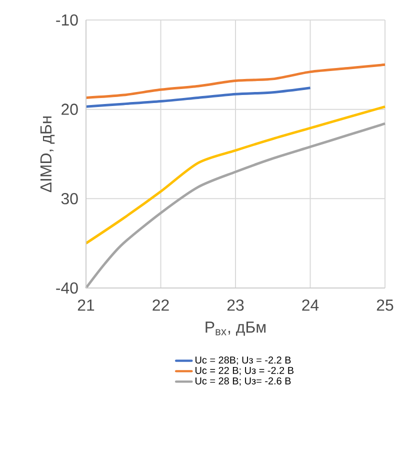 This screenshot has width=414, height=449. What do you see at coordinates (243, 360) in the screenshot?
I see `legend-label: Uс = 28В; Uз = -2.2 В` at bounding box center [243, 360].